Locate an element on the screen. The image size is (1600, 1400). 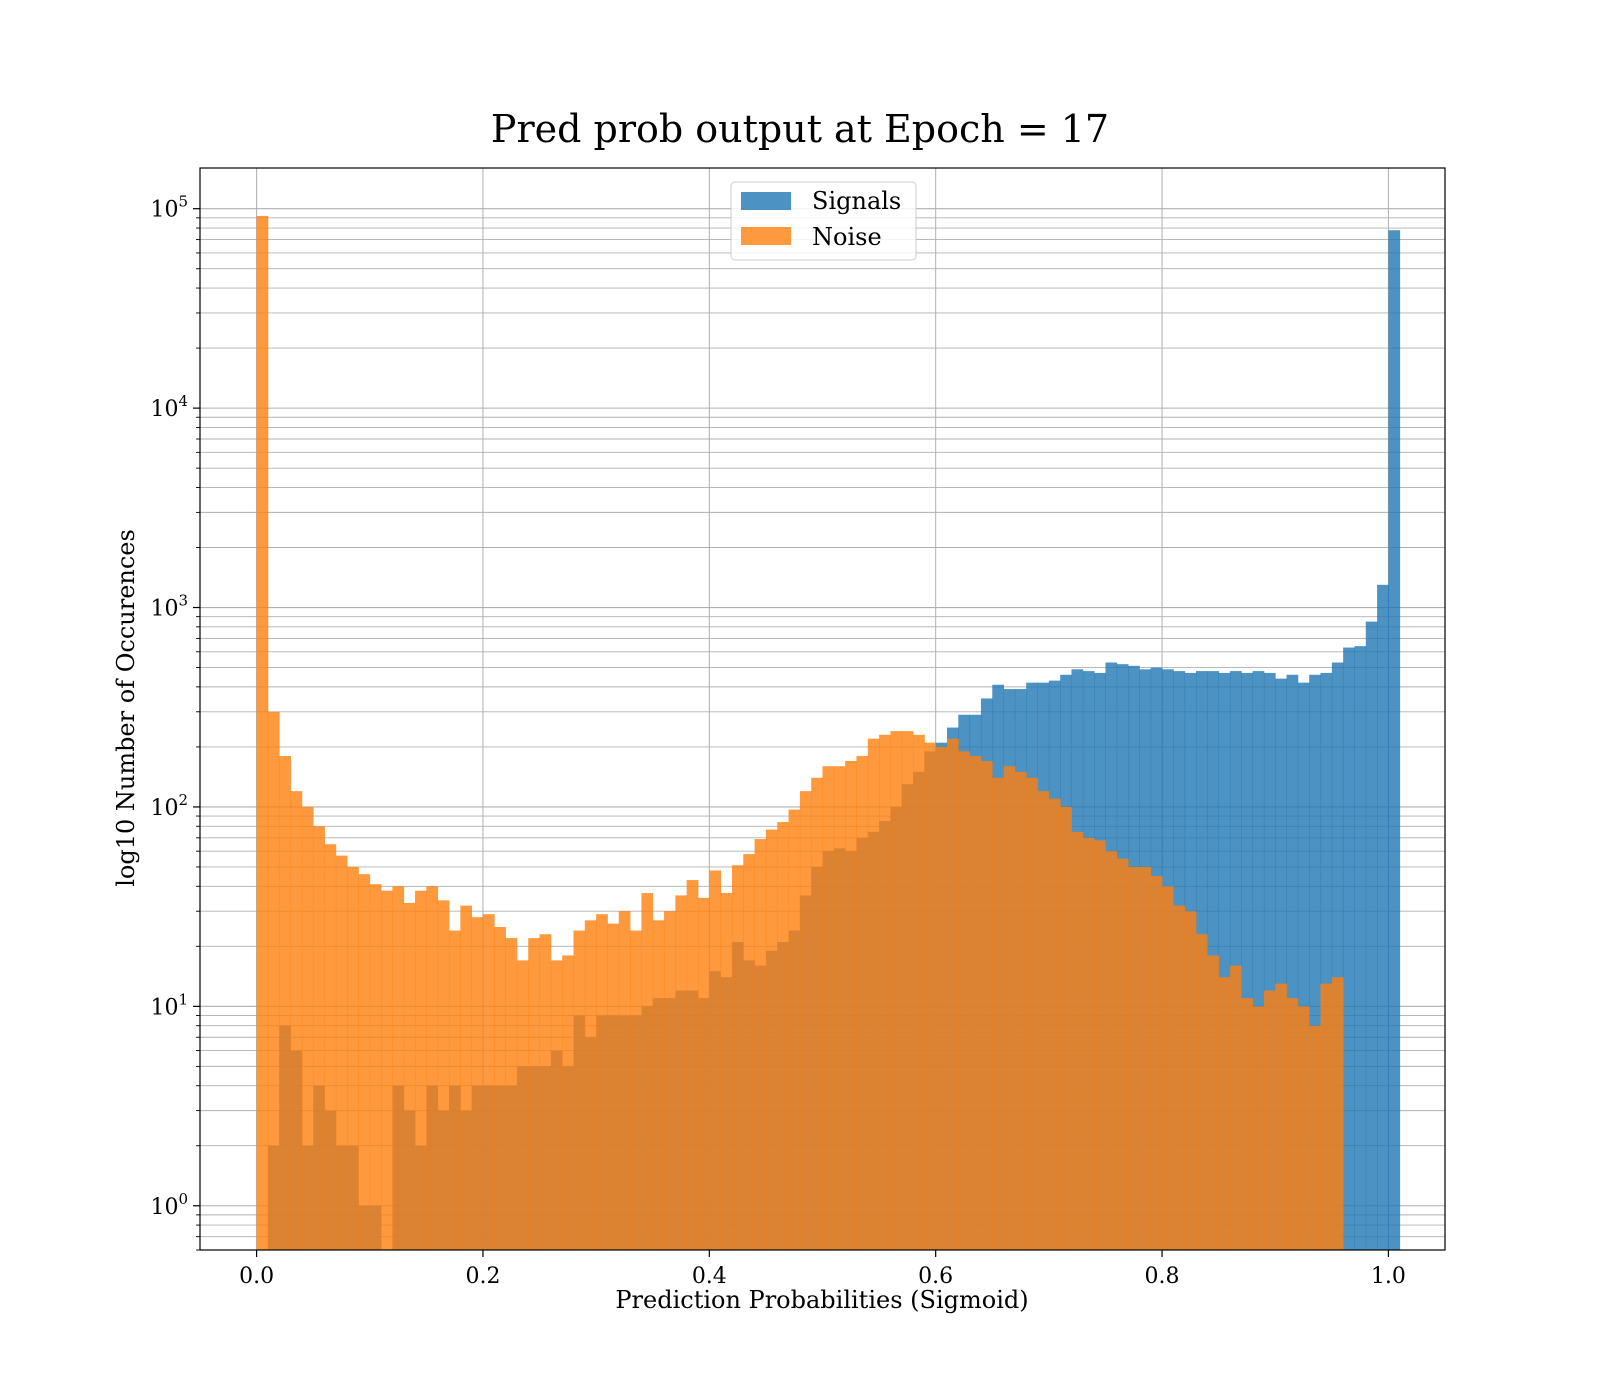
y-tick-label: 10⁴ is located at coordinates (169, 407).